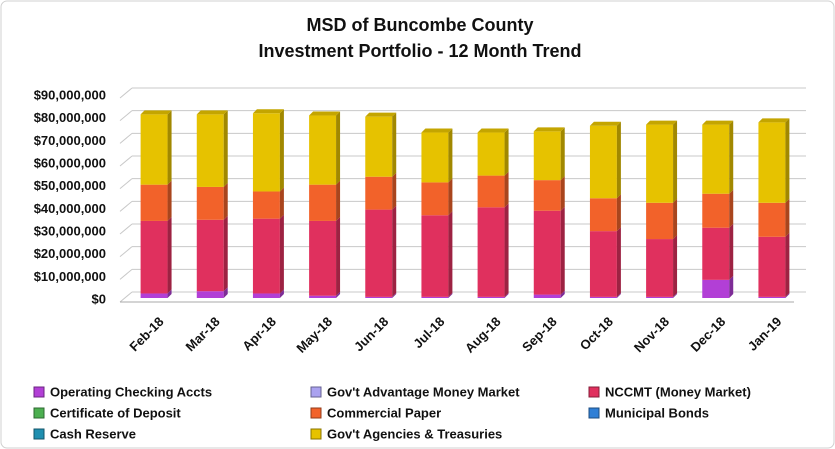 This screenshot has height=449, width=835. What do you see at coordinates (70, 276) in the screenshot?
I see `y-tick-label: $10,000,000` at bounding box center [70, 276].